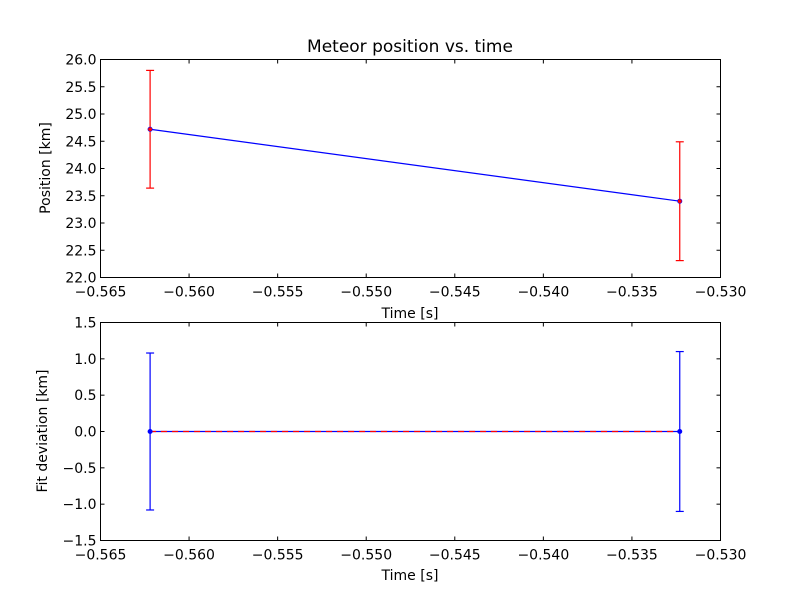  Describe the element at coordinates (80, 469) in the screenshot. I see `y-tick-label: −0.5` at that location.